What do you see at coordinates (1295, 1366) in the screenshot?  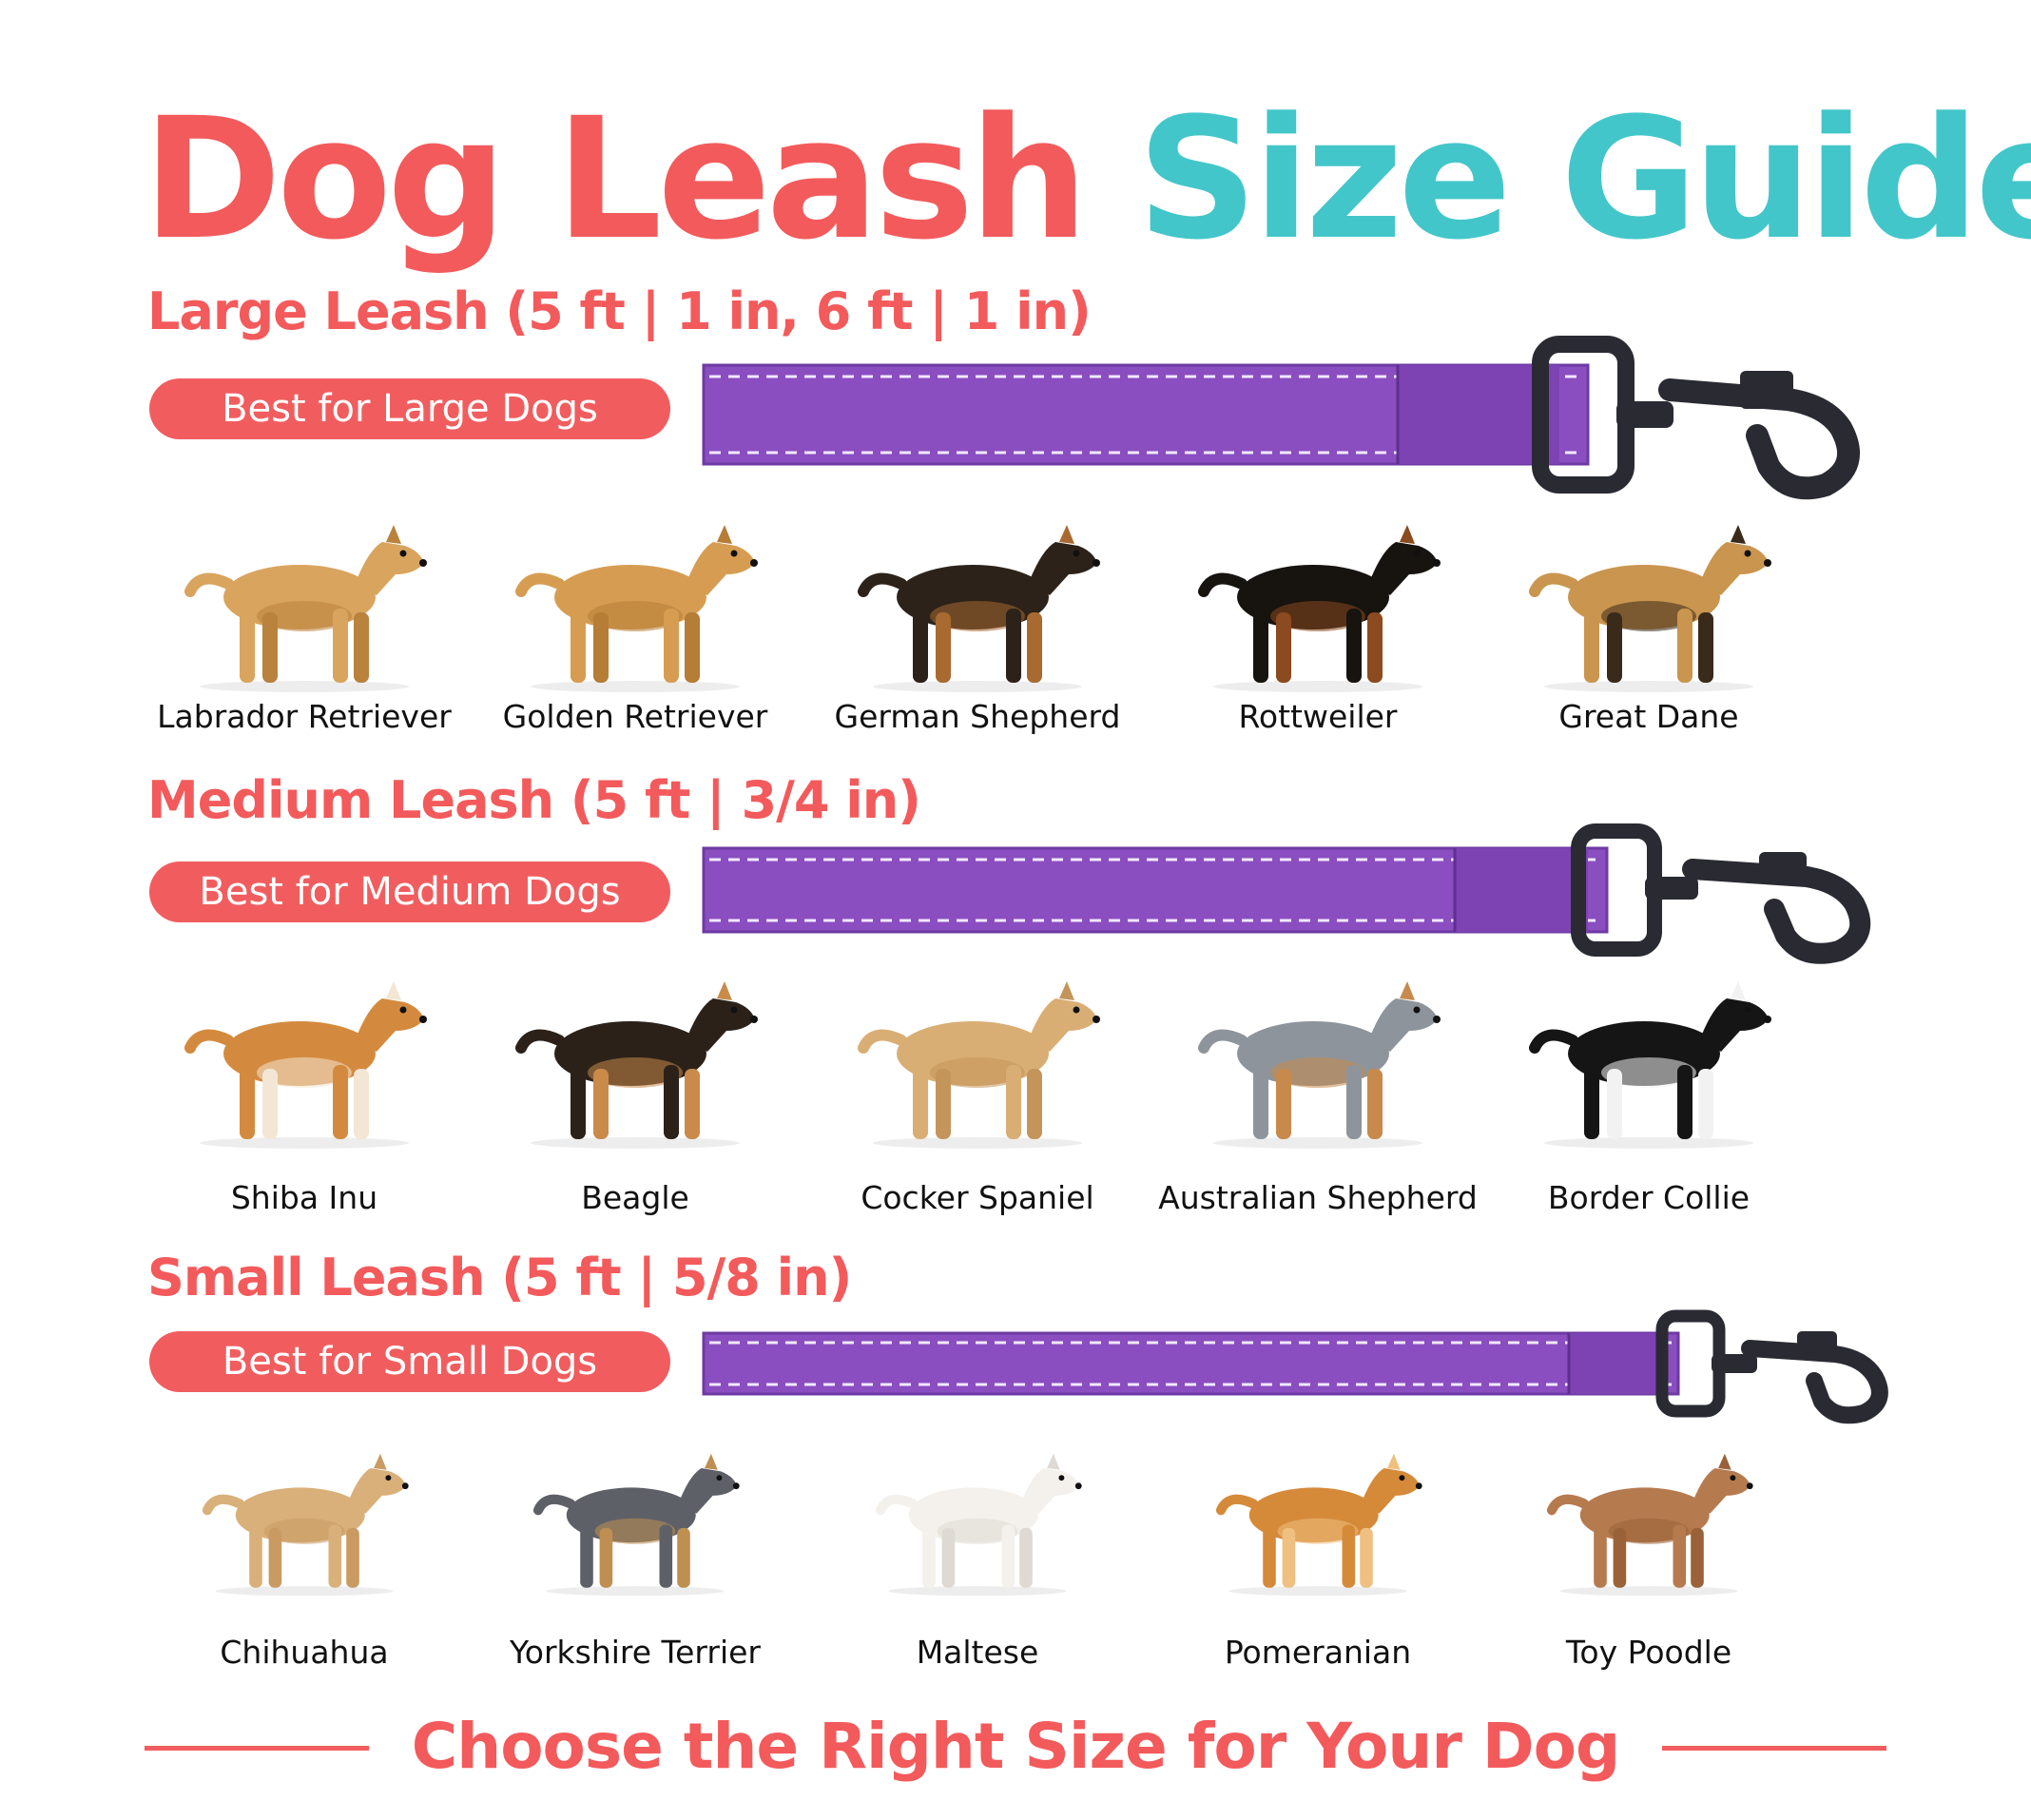 I see `small-leash-image` at bounding box center [1295, 1366].